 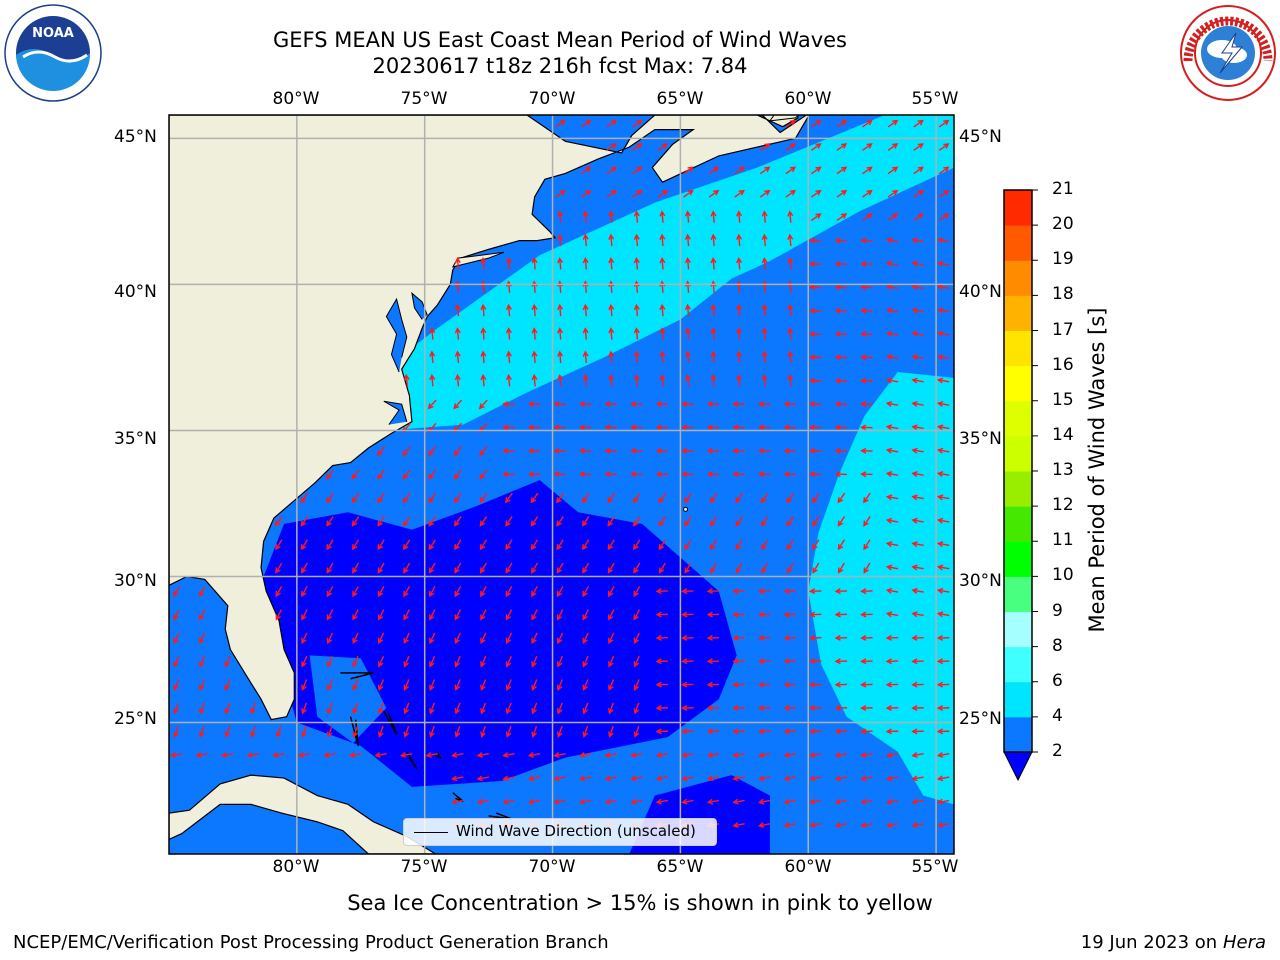 What do you see at coordinates (1228, 53) in the screenshot?
I see `nws-logo` at bounding box center [1228, 53].